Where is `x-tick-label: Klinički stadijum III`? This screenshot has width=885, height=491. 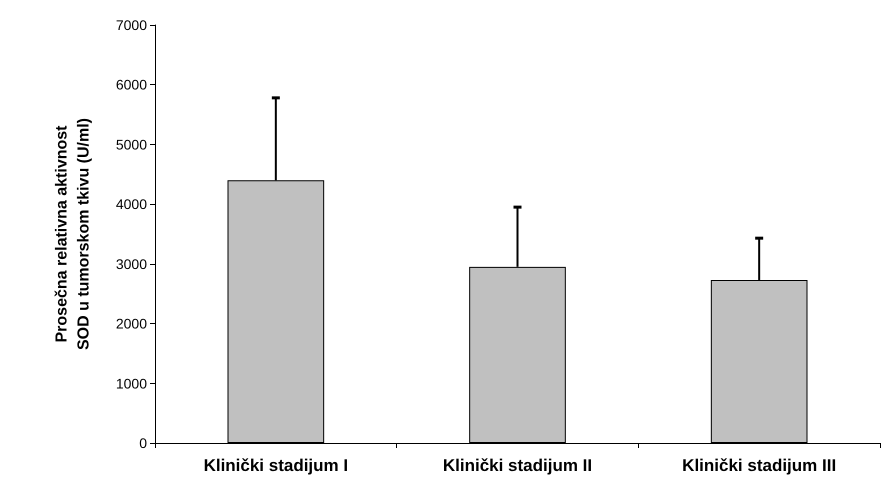
x-tick-label: Klinički stadijum III is located at coordinates (759, 465).